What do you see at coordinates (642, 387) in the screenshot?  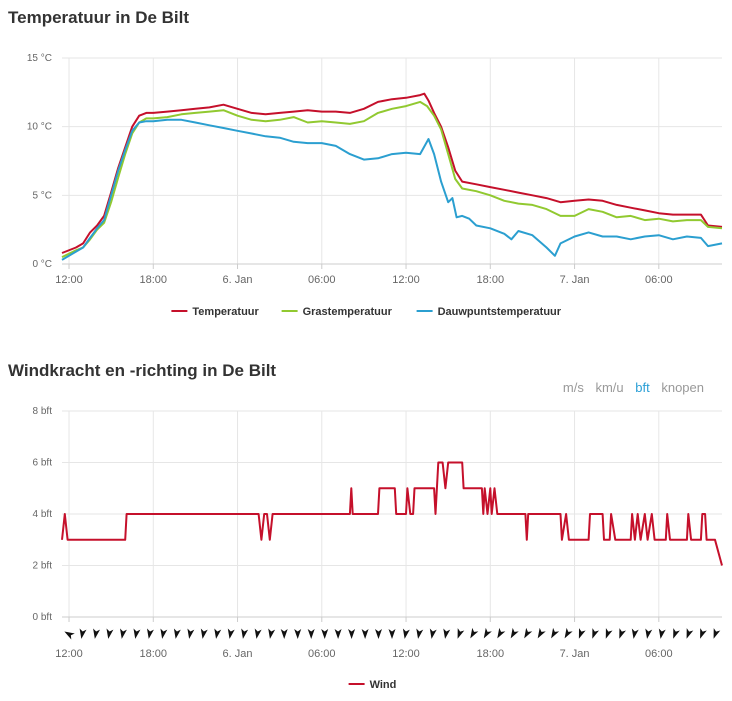 I see `unit-option-bft: bft` at bounding box center [642, 387].